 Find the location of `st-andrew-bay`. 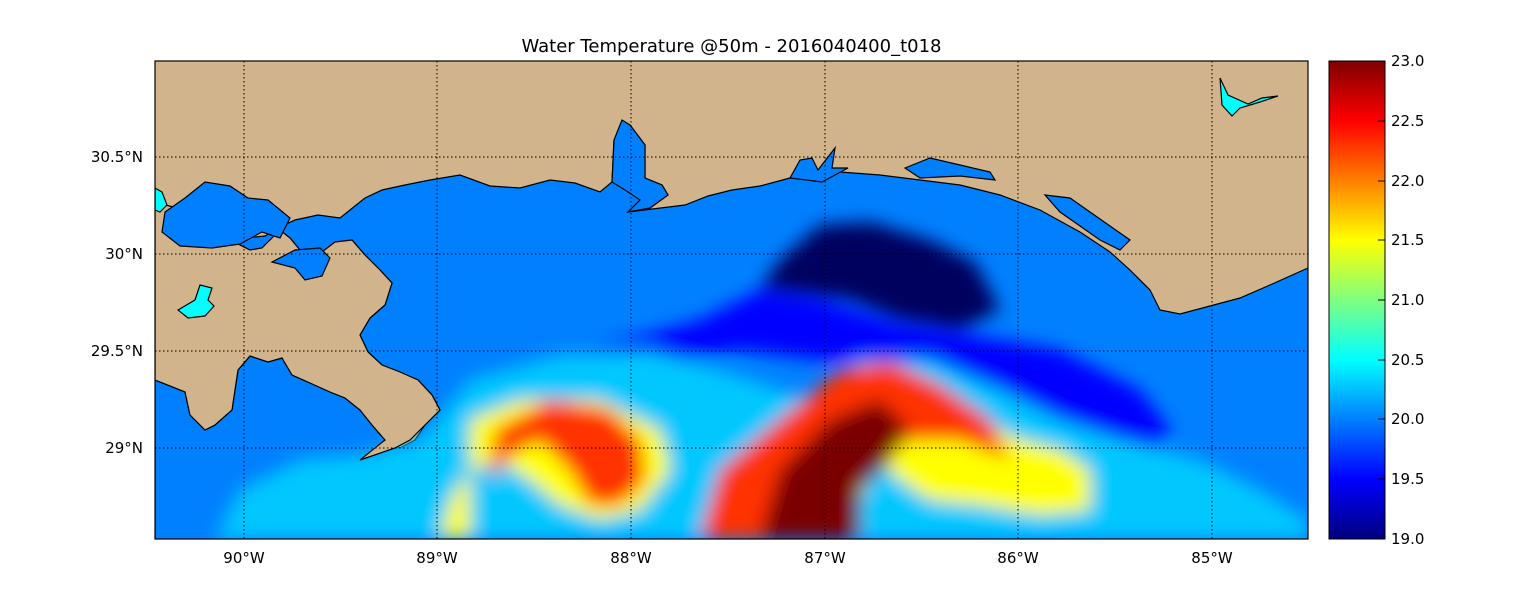

st-andrew-bay is located at coordinates (1087, 222).